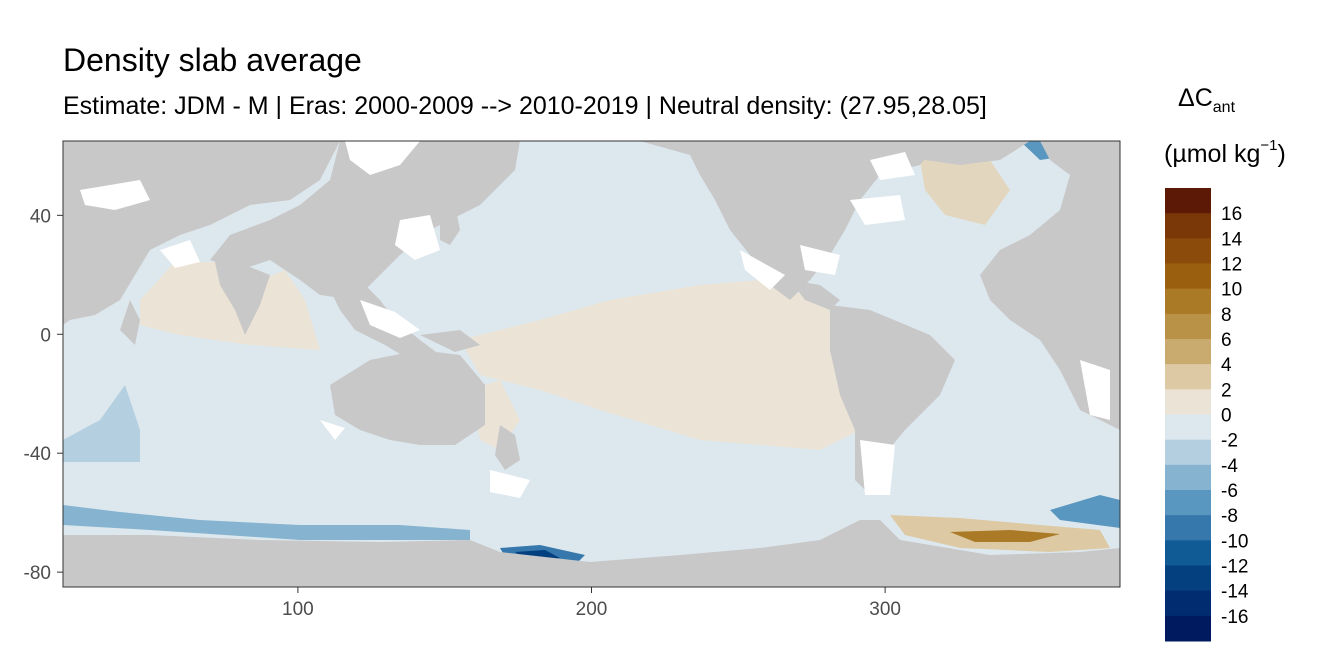 This screenshot has height=672, width=1344. I want to click on colorbar-label: 6, so click(1226, 340).